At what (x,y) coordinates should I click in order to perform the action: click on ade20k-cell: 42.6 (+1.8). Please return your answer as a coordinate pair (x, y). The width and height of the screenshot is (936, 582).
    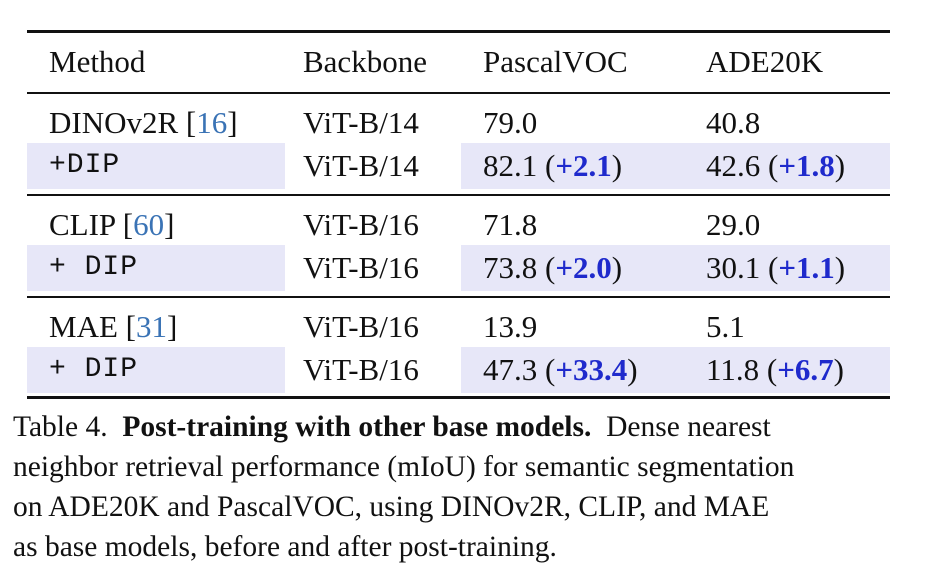
    Looking at the image, I should click on (776, 165).